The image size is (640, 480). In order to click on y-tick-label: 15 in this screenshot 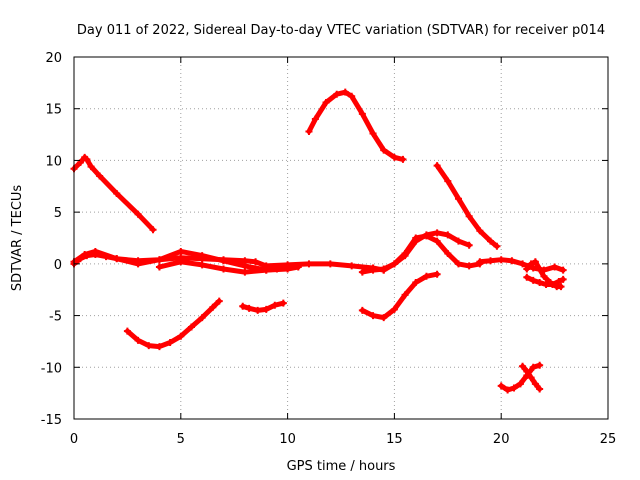, I will do `click(53, 110)`.